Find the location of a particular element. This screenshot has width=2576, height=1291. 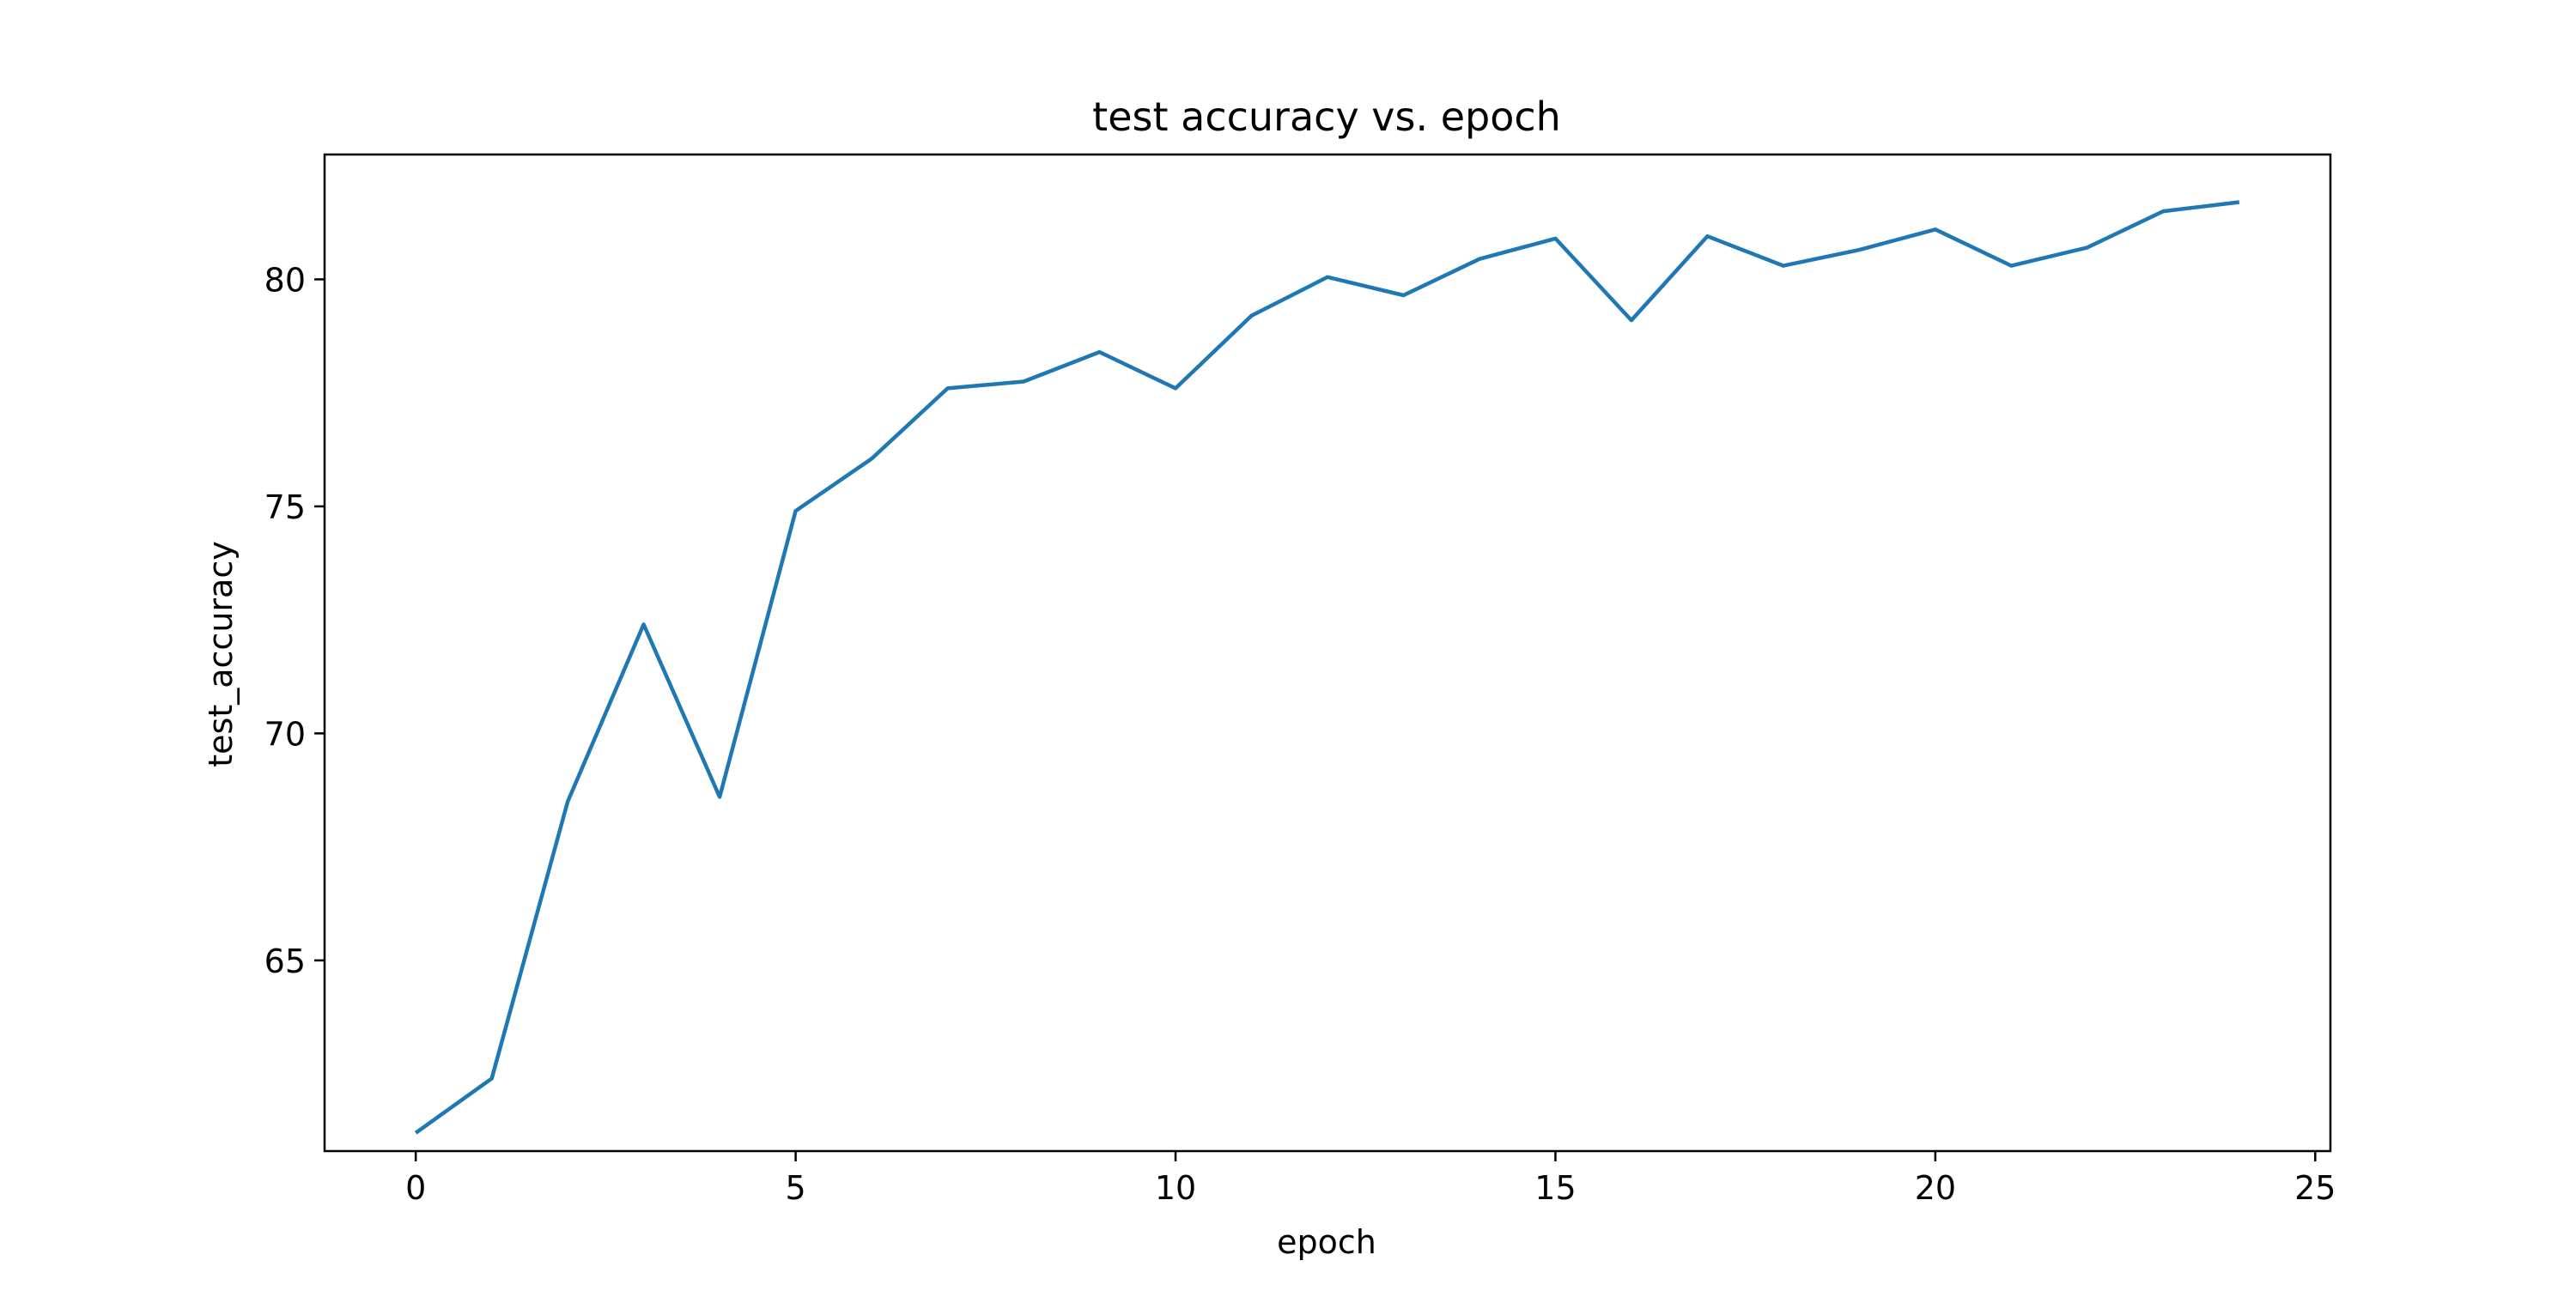

x-tick-label: 10 is located at coordinates (1175, 1188).